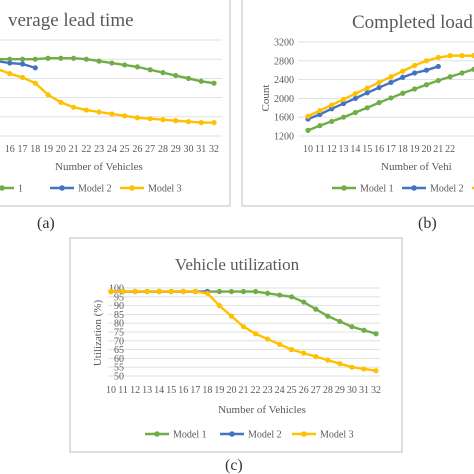  Describe the element at coordinates (123, 390) in the screenshot. I see `x-tick-label: 11` at that location.